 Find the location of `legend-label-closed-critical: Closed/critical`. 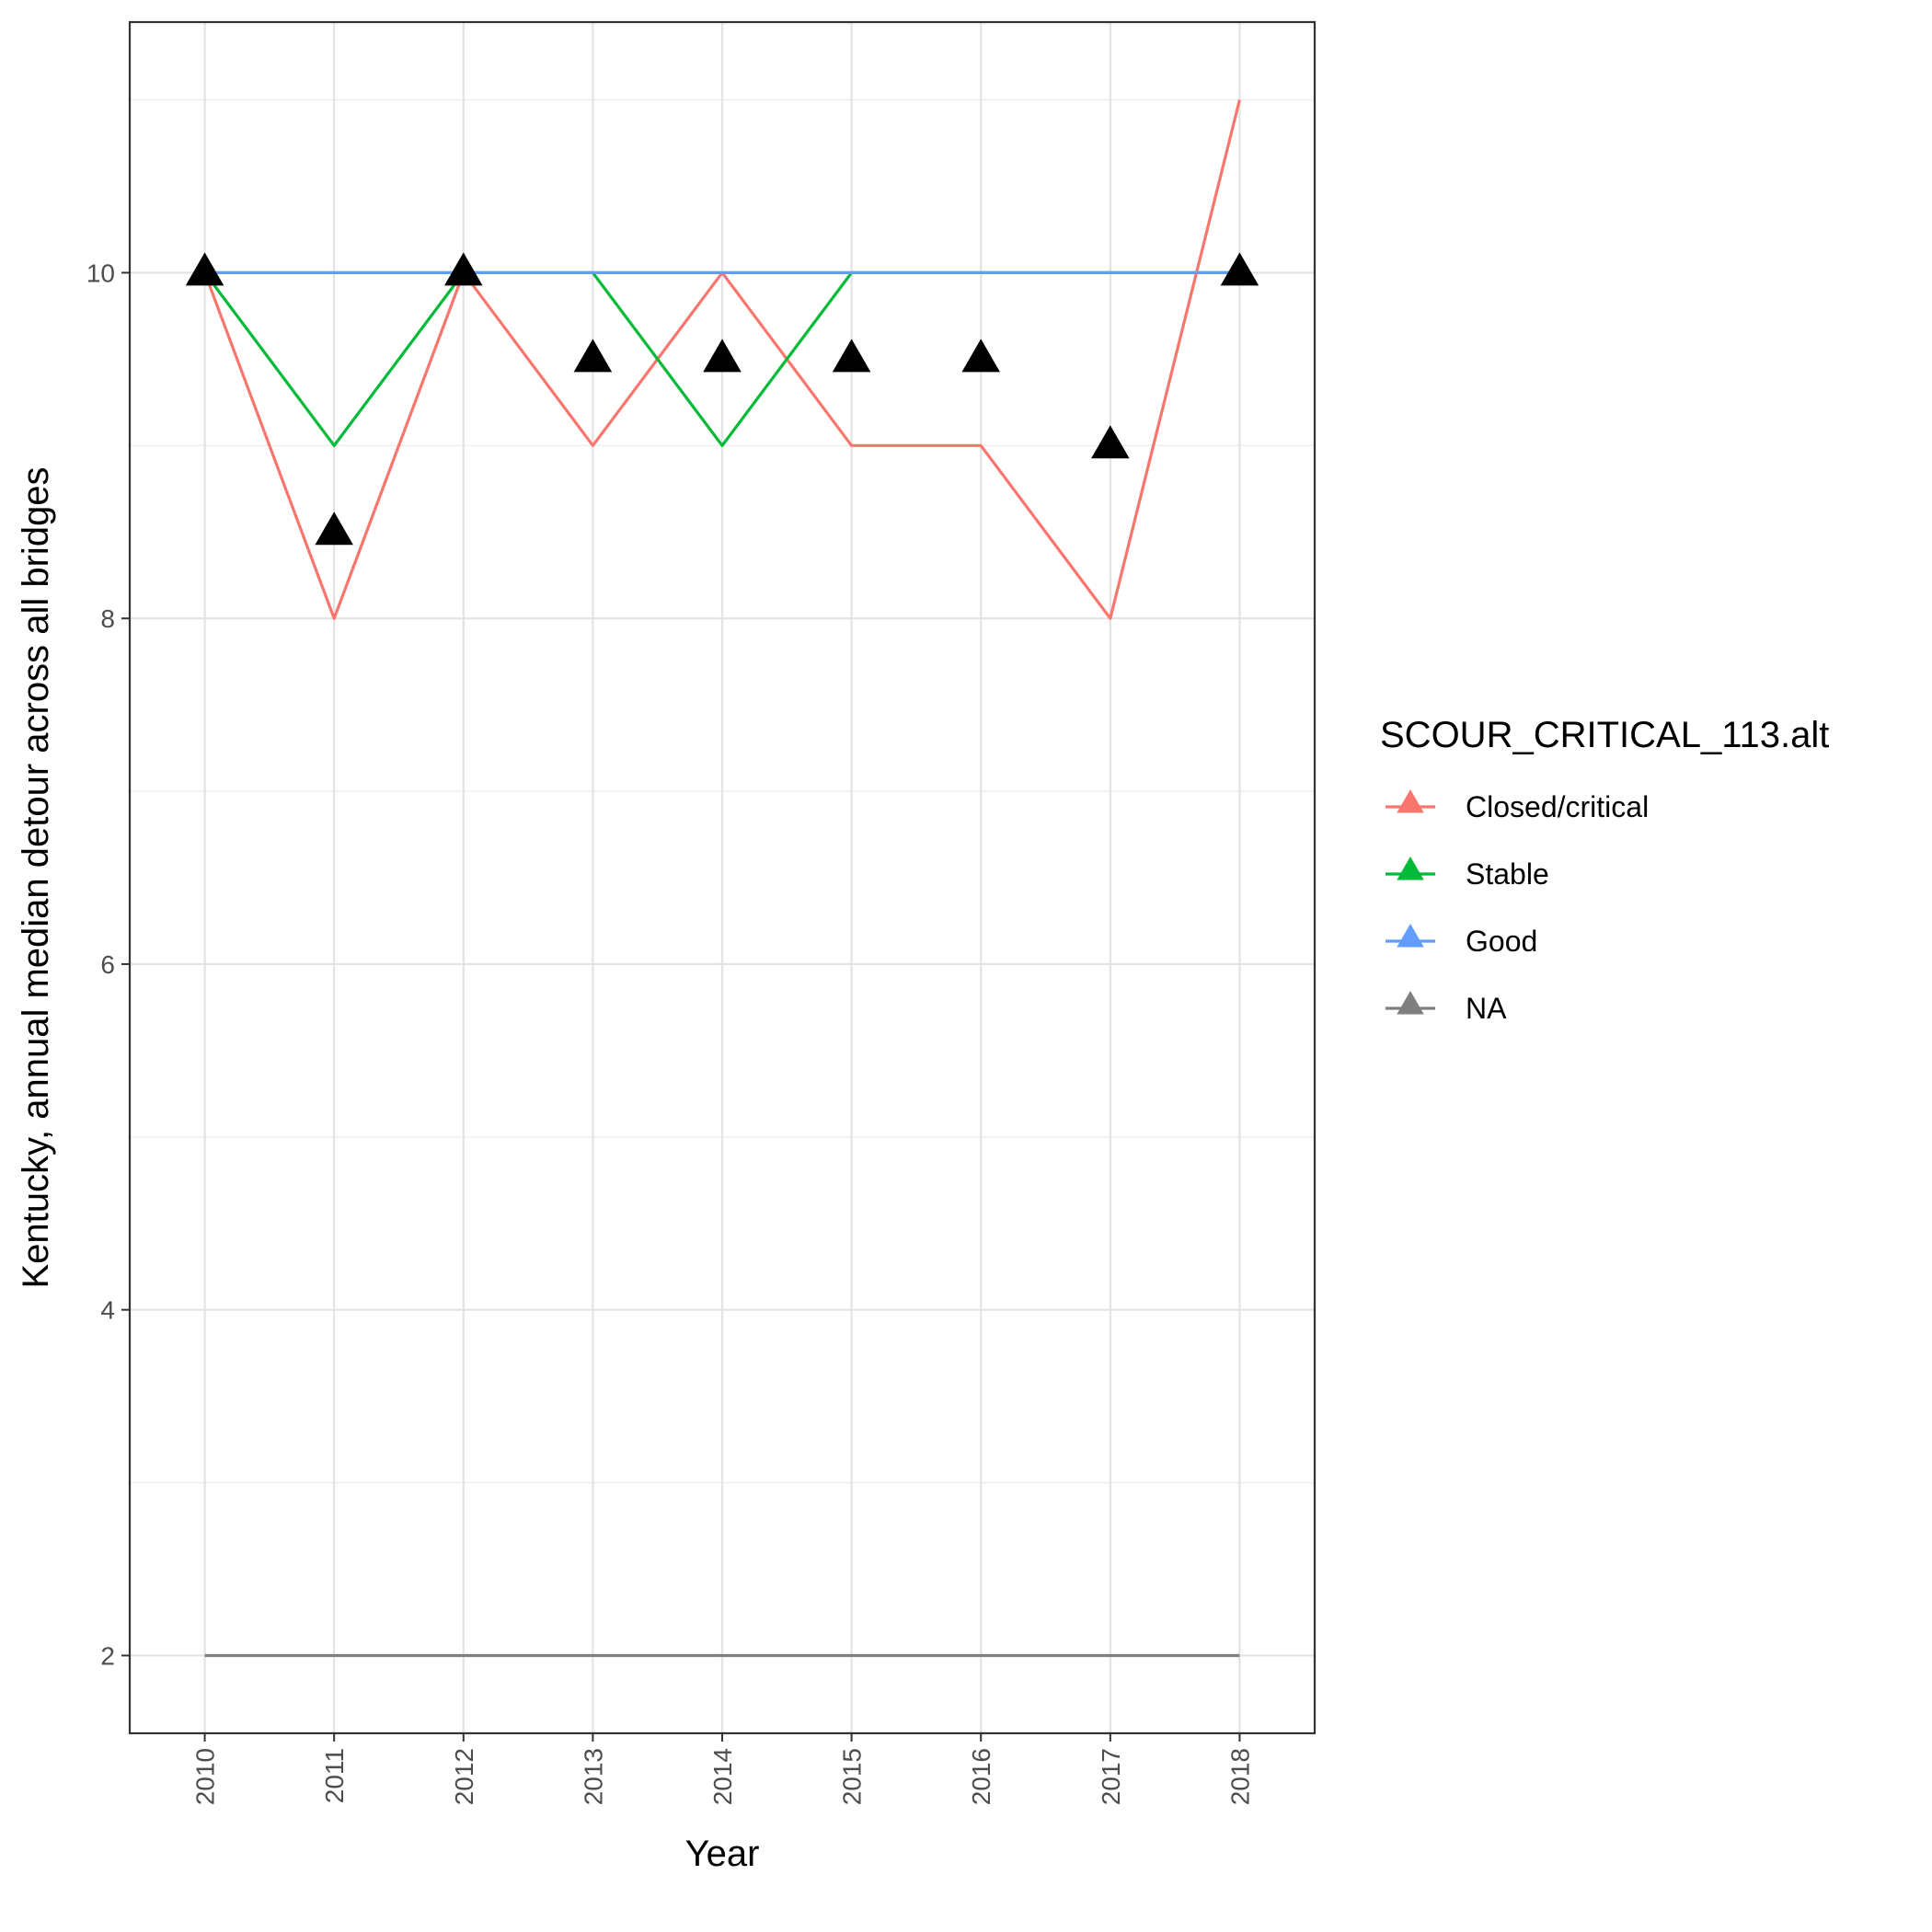

legend-label-closed-critical: Closed/critical is located at coordinates (1557, 806).